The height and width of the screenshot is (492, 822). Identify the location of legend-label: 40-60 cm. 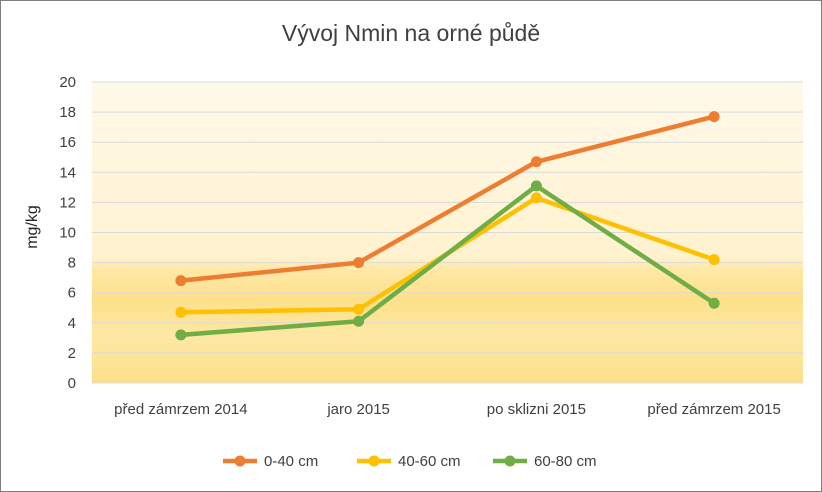
(429, 461).